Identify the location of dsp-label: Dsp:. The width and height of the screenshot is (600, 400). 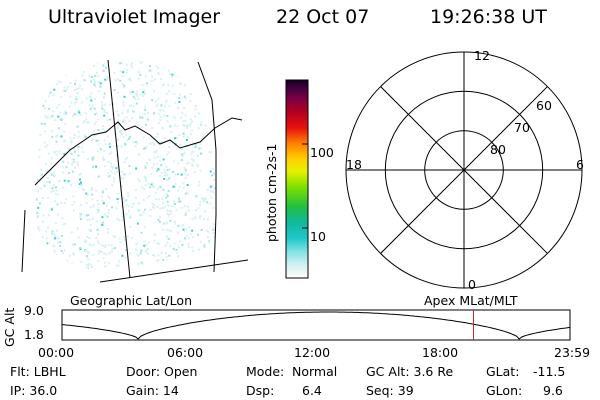
(260, 390).